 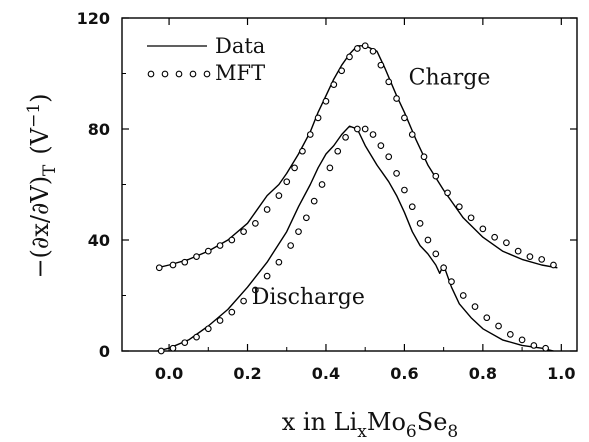 I want to click on legend-circle-swatch, so click(x=179, y=74).